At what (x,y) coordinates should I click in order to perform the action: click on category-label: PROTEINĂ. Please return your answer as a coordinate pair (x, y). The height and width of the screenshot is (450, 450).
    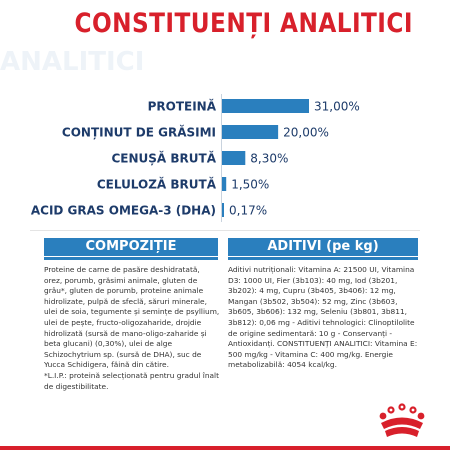
    Looking at the image, I should click on (182, 106).